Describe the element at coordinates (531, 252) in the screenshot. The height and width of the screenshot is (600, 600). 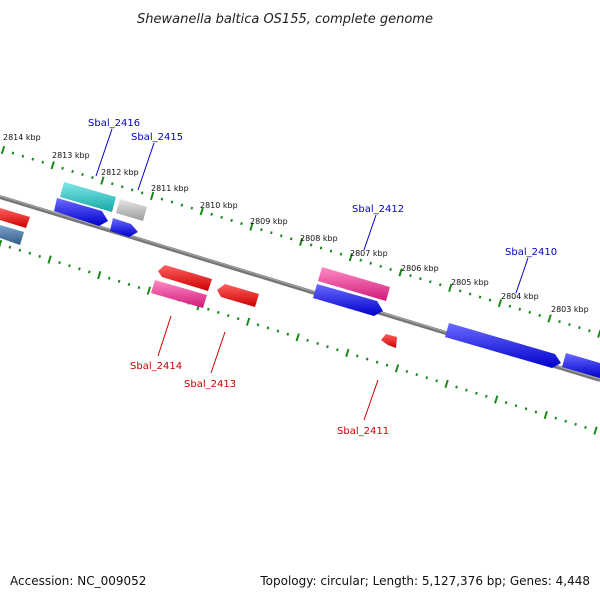
I see `gene-label-sbal-2410: Sbal_2410` at that location.